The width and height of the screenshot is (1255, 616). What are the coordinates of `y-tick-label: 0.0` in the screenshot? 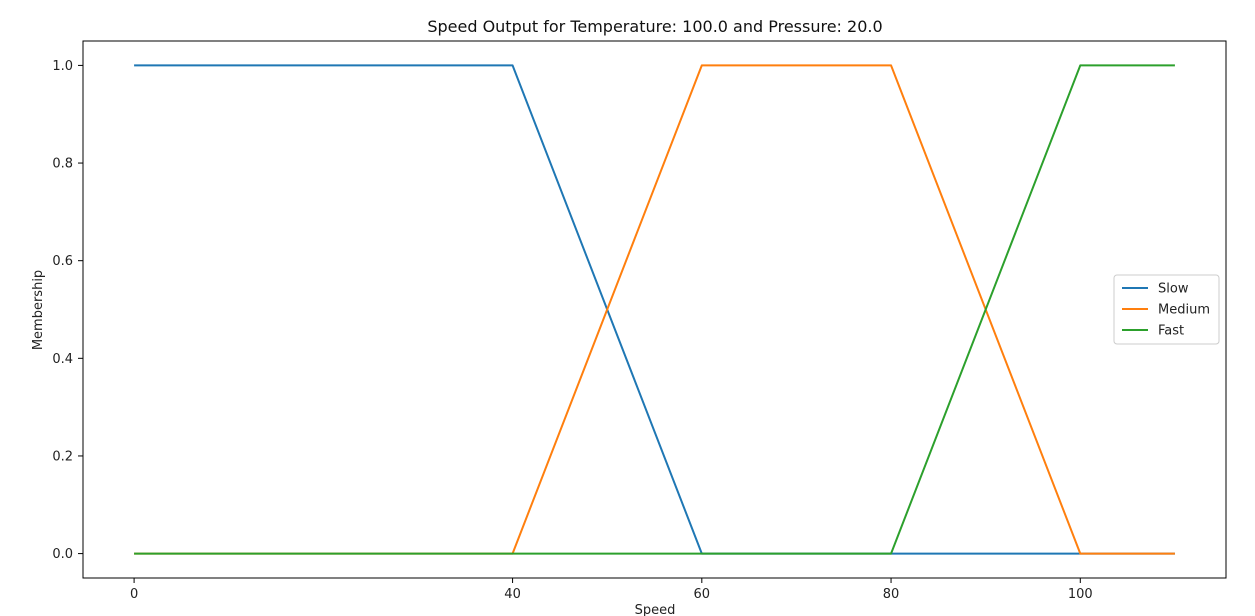 It's located at (62, 554).